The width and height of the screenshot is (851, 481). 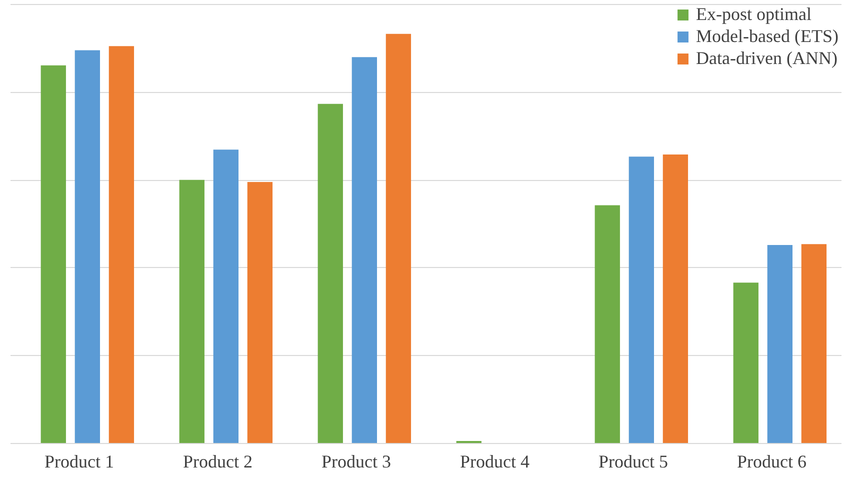 What do you see at coordinates (495, 462) in the screenshot?
I see `x-tick-label: Product 4` at bounding box center [495, 462].